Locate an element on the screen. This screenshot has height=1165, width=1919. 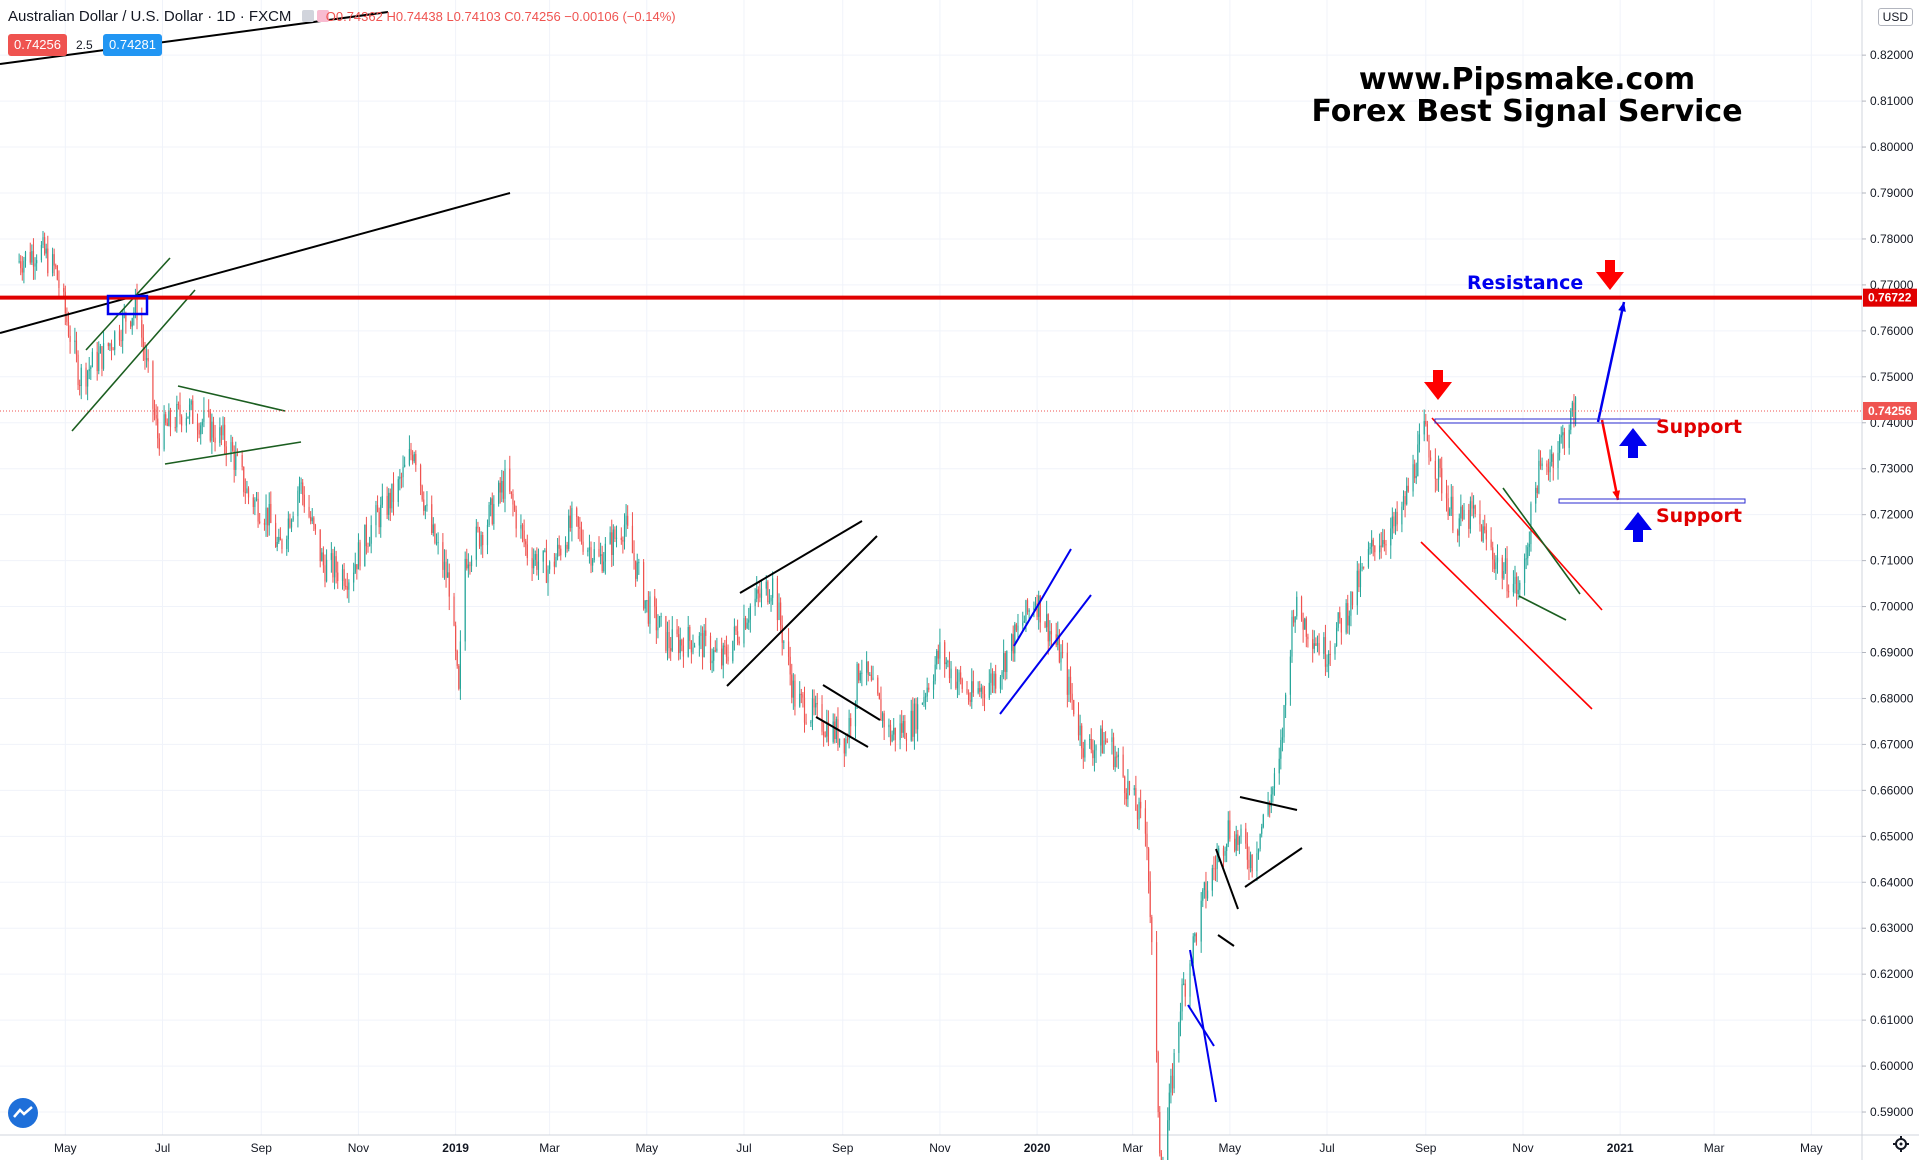
blue-channel-upper is located at coordinates (1042, 597).